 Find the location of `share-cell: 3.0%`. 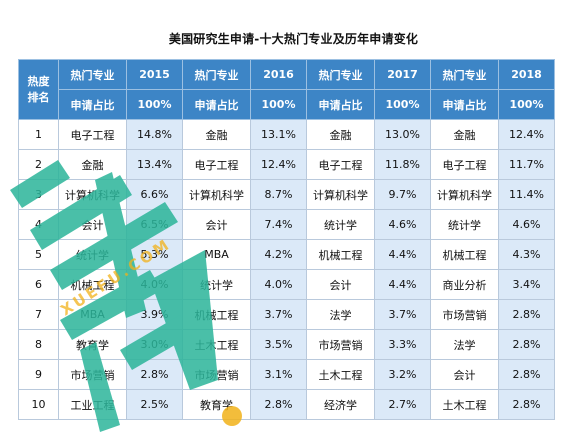

share-cell: 3.0% is located at coordinates (154, 344).